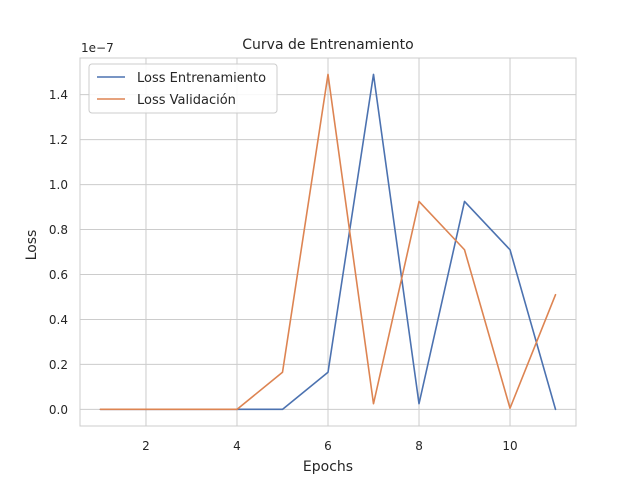 Image resolution: width=640 pixels, height=480 pixels. Describe the element at coordinates (509, 446) in the screenshot. I see `x-tick-label: 10` at that location.